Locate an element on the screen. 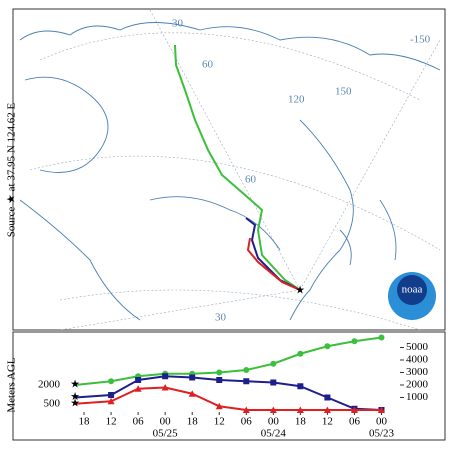 Image resolution: width=450 pixels, height=450 pixels. y-tick-label: 5000 is located at coordinates (417, 347).